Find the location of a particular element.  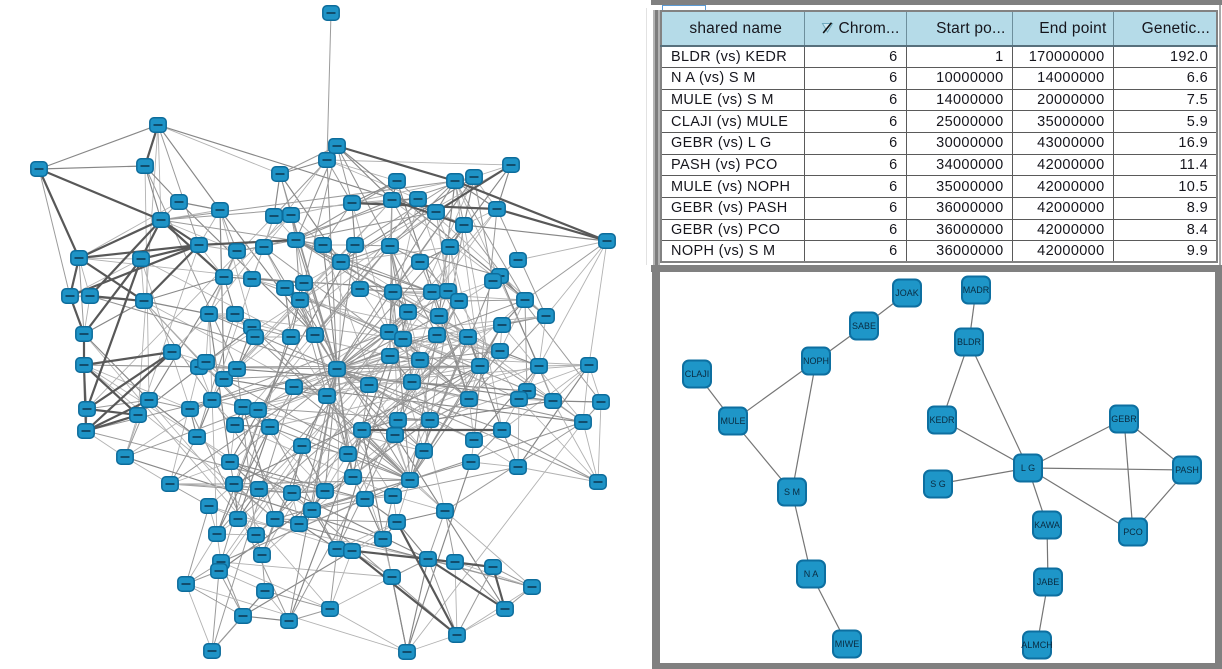

svg-text: CLAJI is located at coordinates (697, 374).